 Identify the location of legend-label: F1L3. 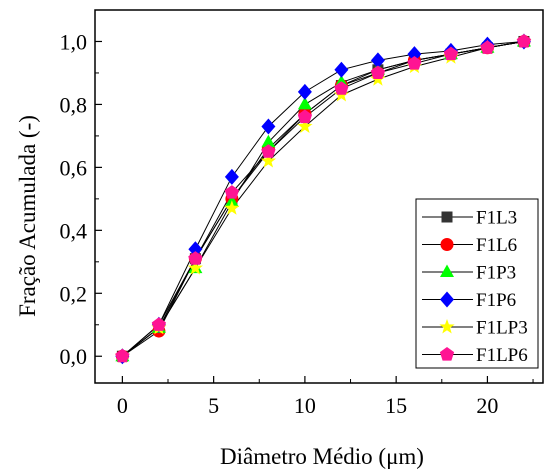
(496, 218).